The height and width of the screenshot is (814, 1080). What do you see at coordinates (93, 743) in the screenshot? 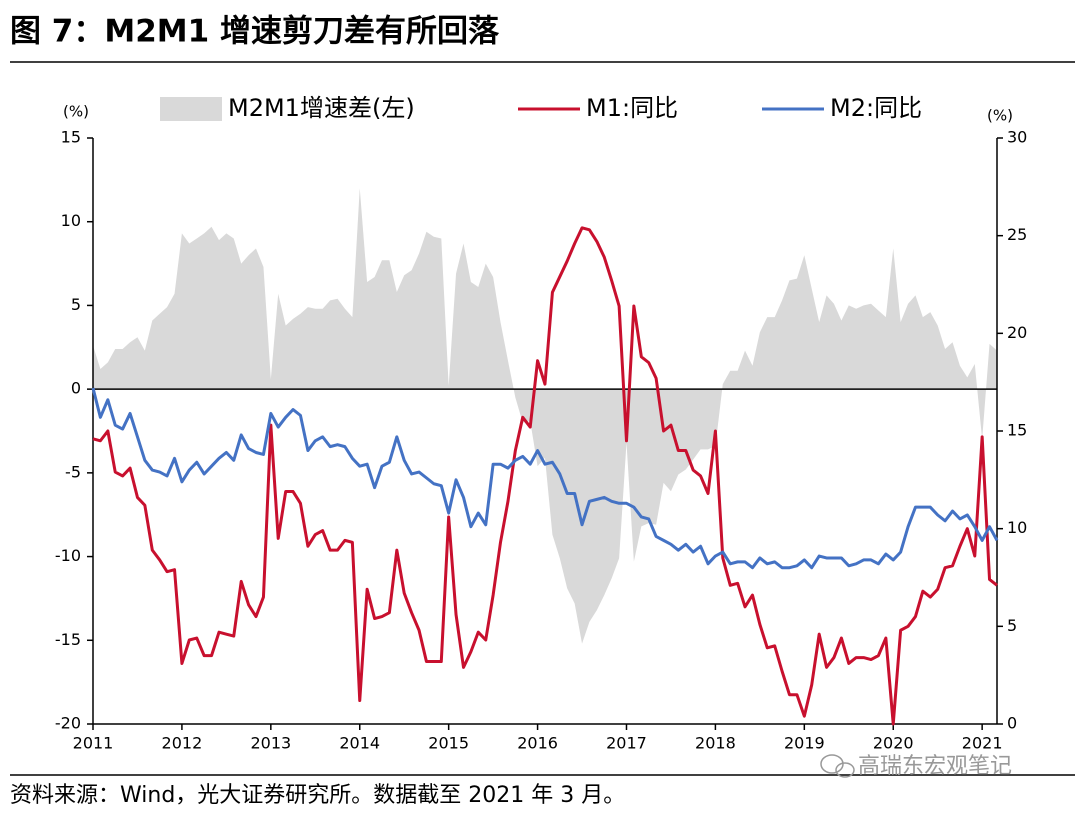
I see `x-tick-label: 2011` at bounding box center [93, 743].